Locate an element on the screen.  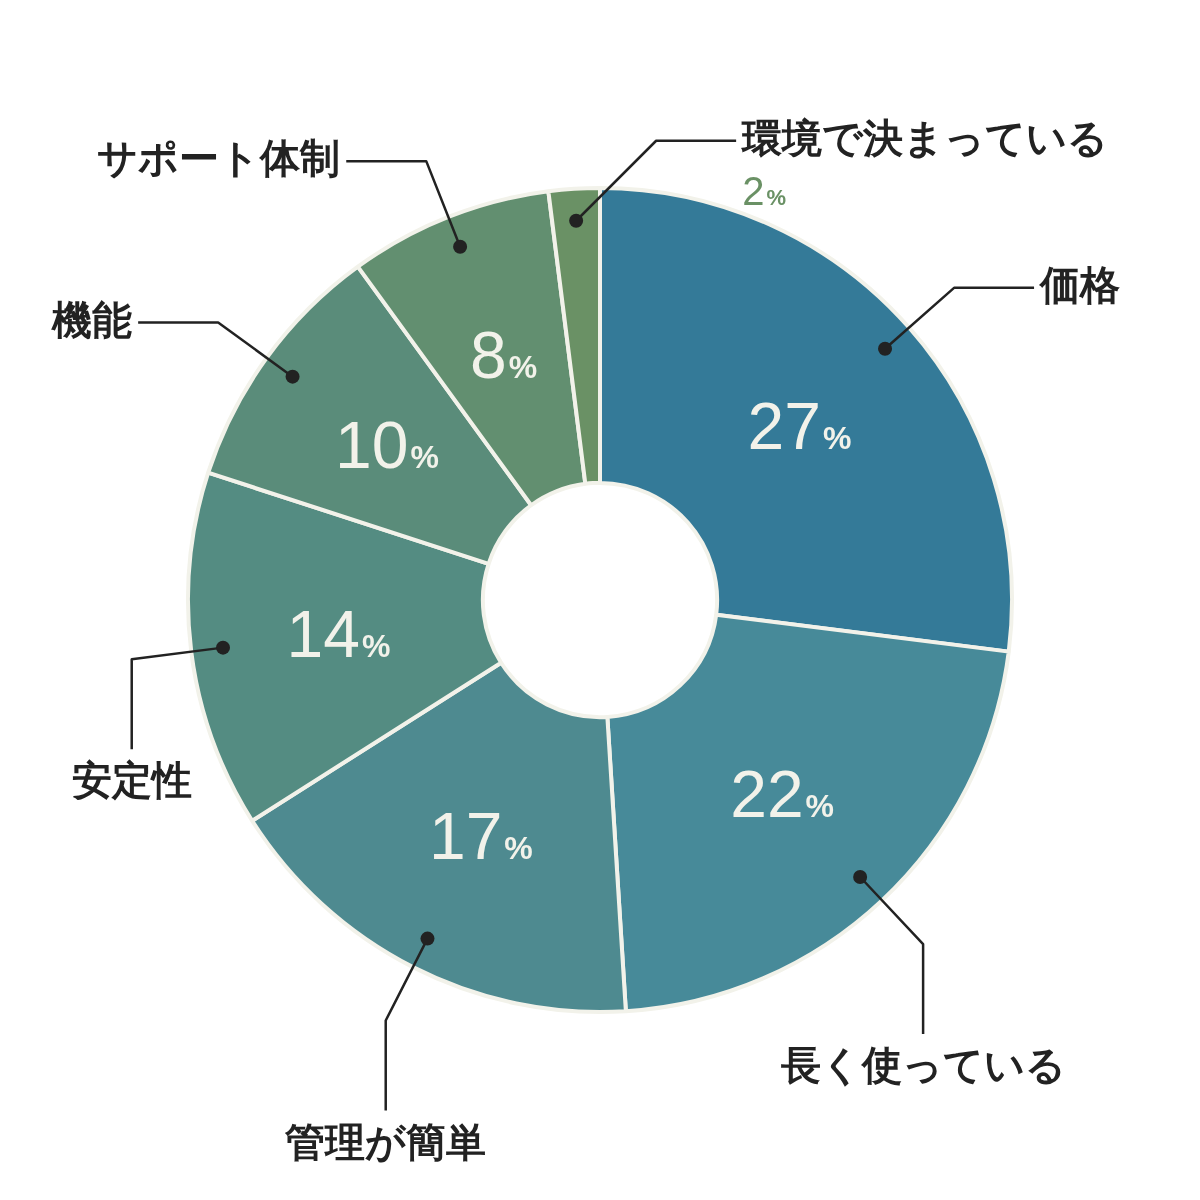
data-label: 10% is located at coordinates (387, 445).